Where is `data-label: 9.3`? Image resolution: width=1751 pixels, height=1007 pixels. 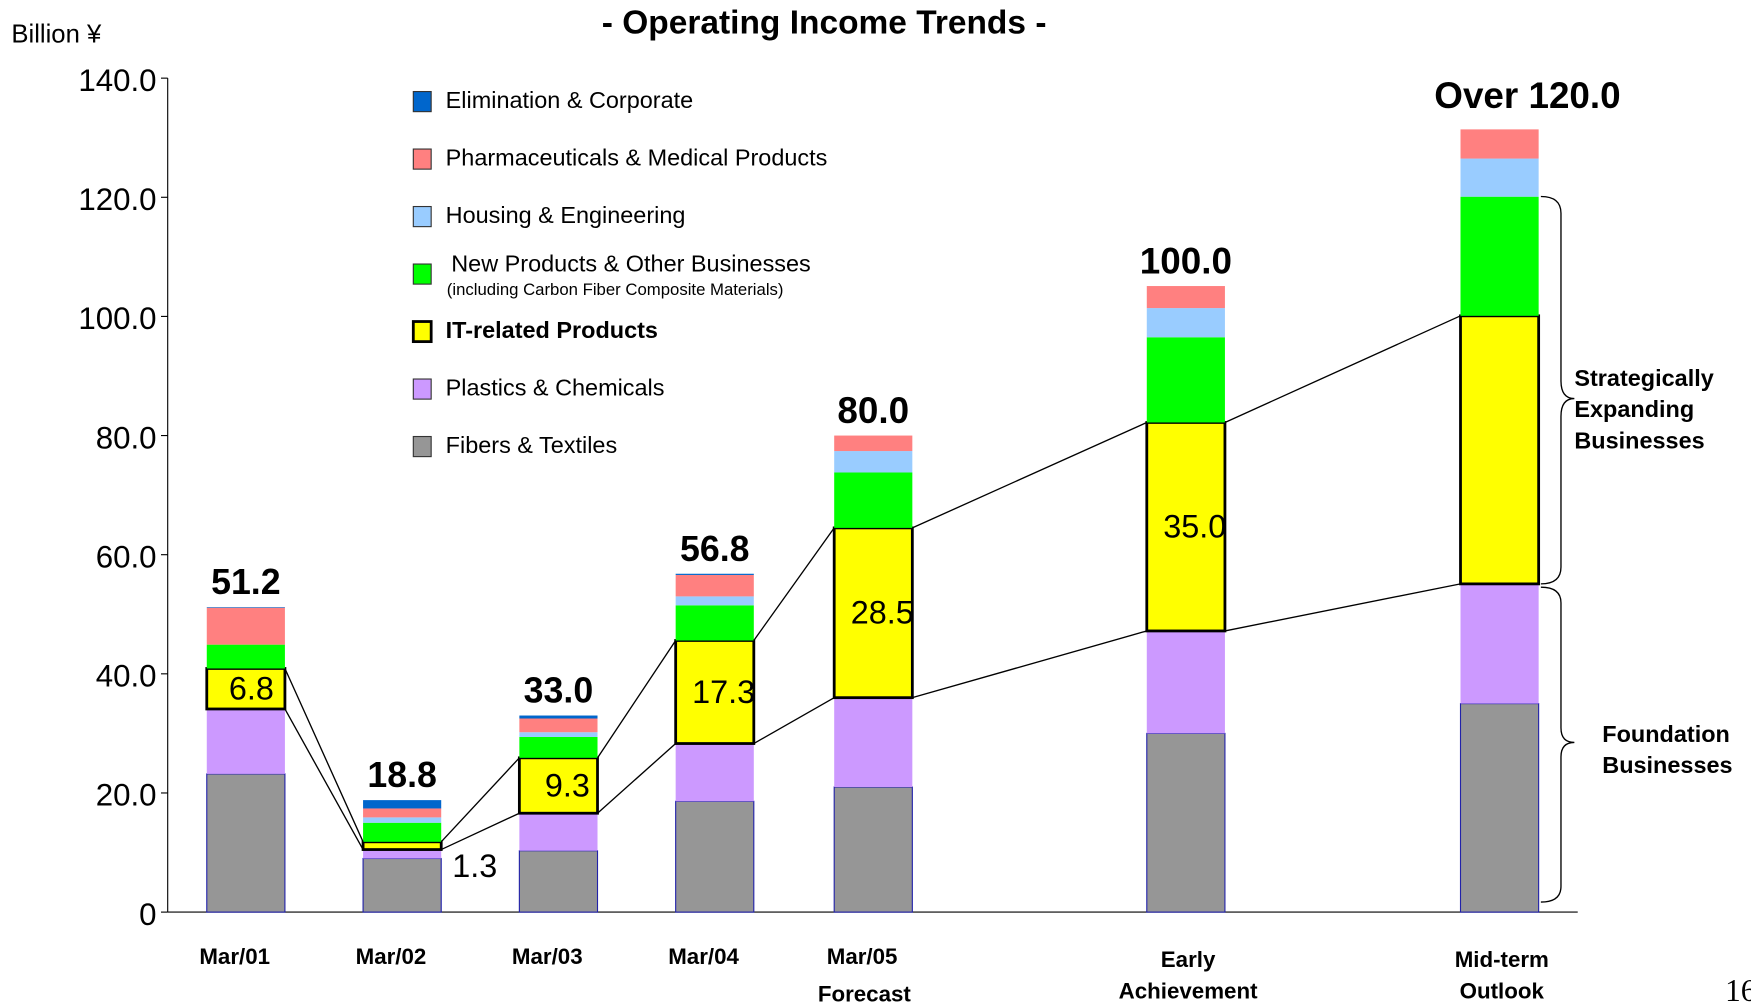
data-label: 9.3 is located at coordinates (567, 785).